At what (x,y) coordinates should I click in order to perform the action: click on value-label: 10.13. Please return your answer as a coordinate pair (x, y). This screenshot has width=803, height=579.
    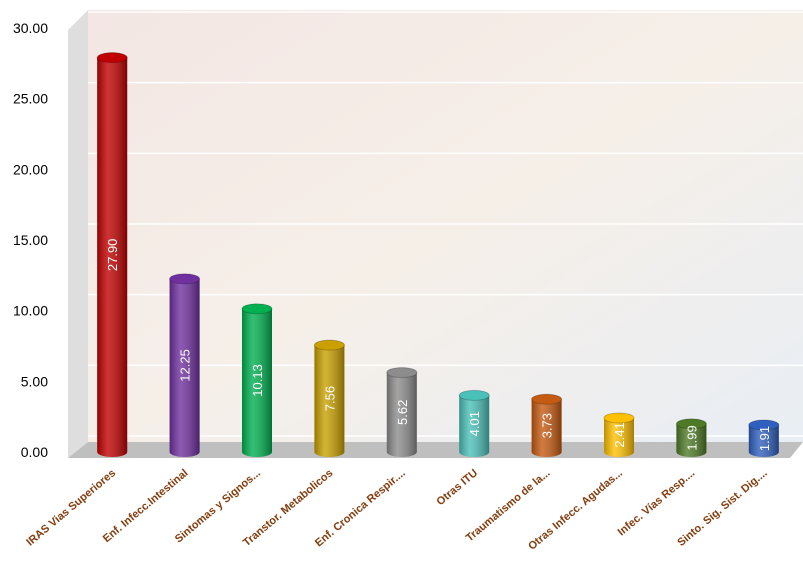
    Looking at the image, I should click on (257, 380).